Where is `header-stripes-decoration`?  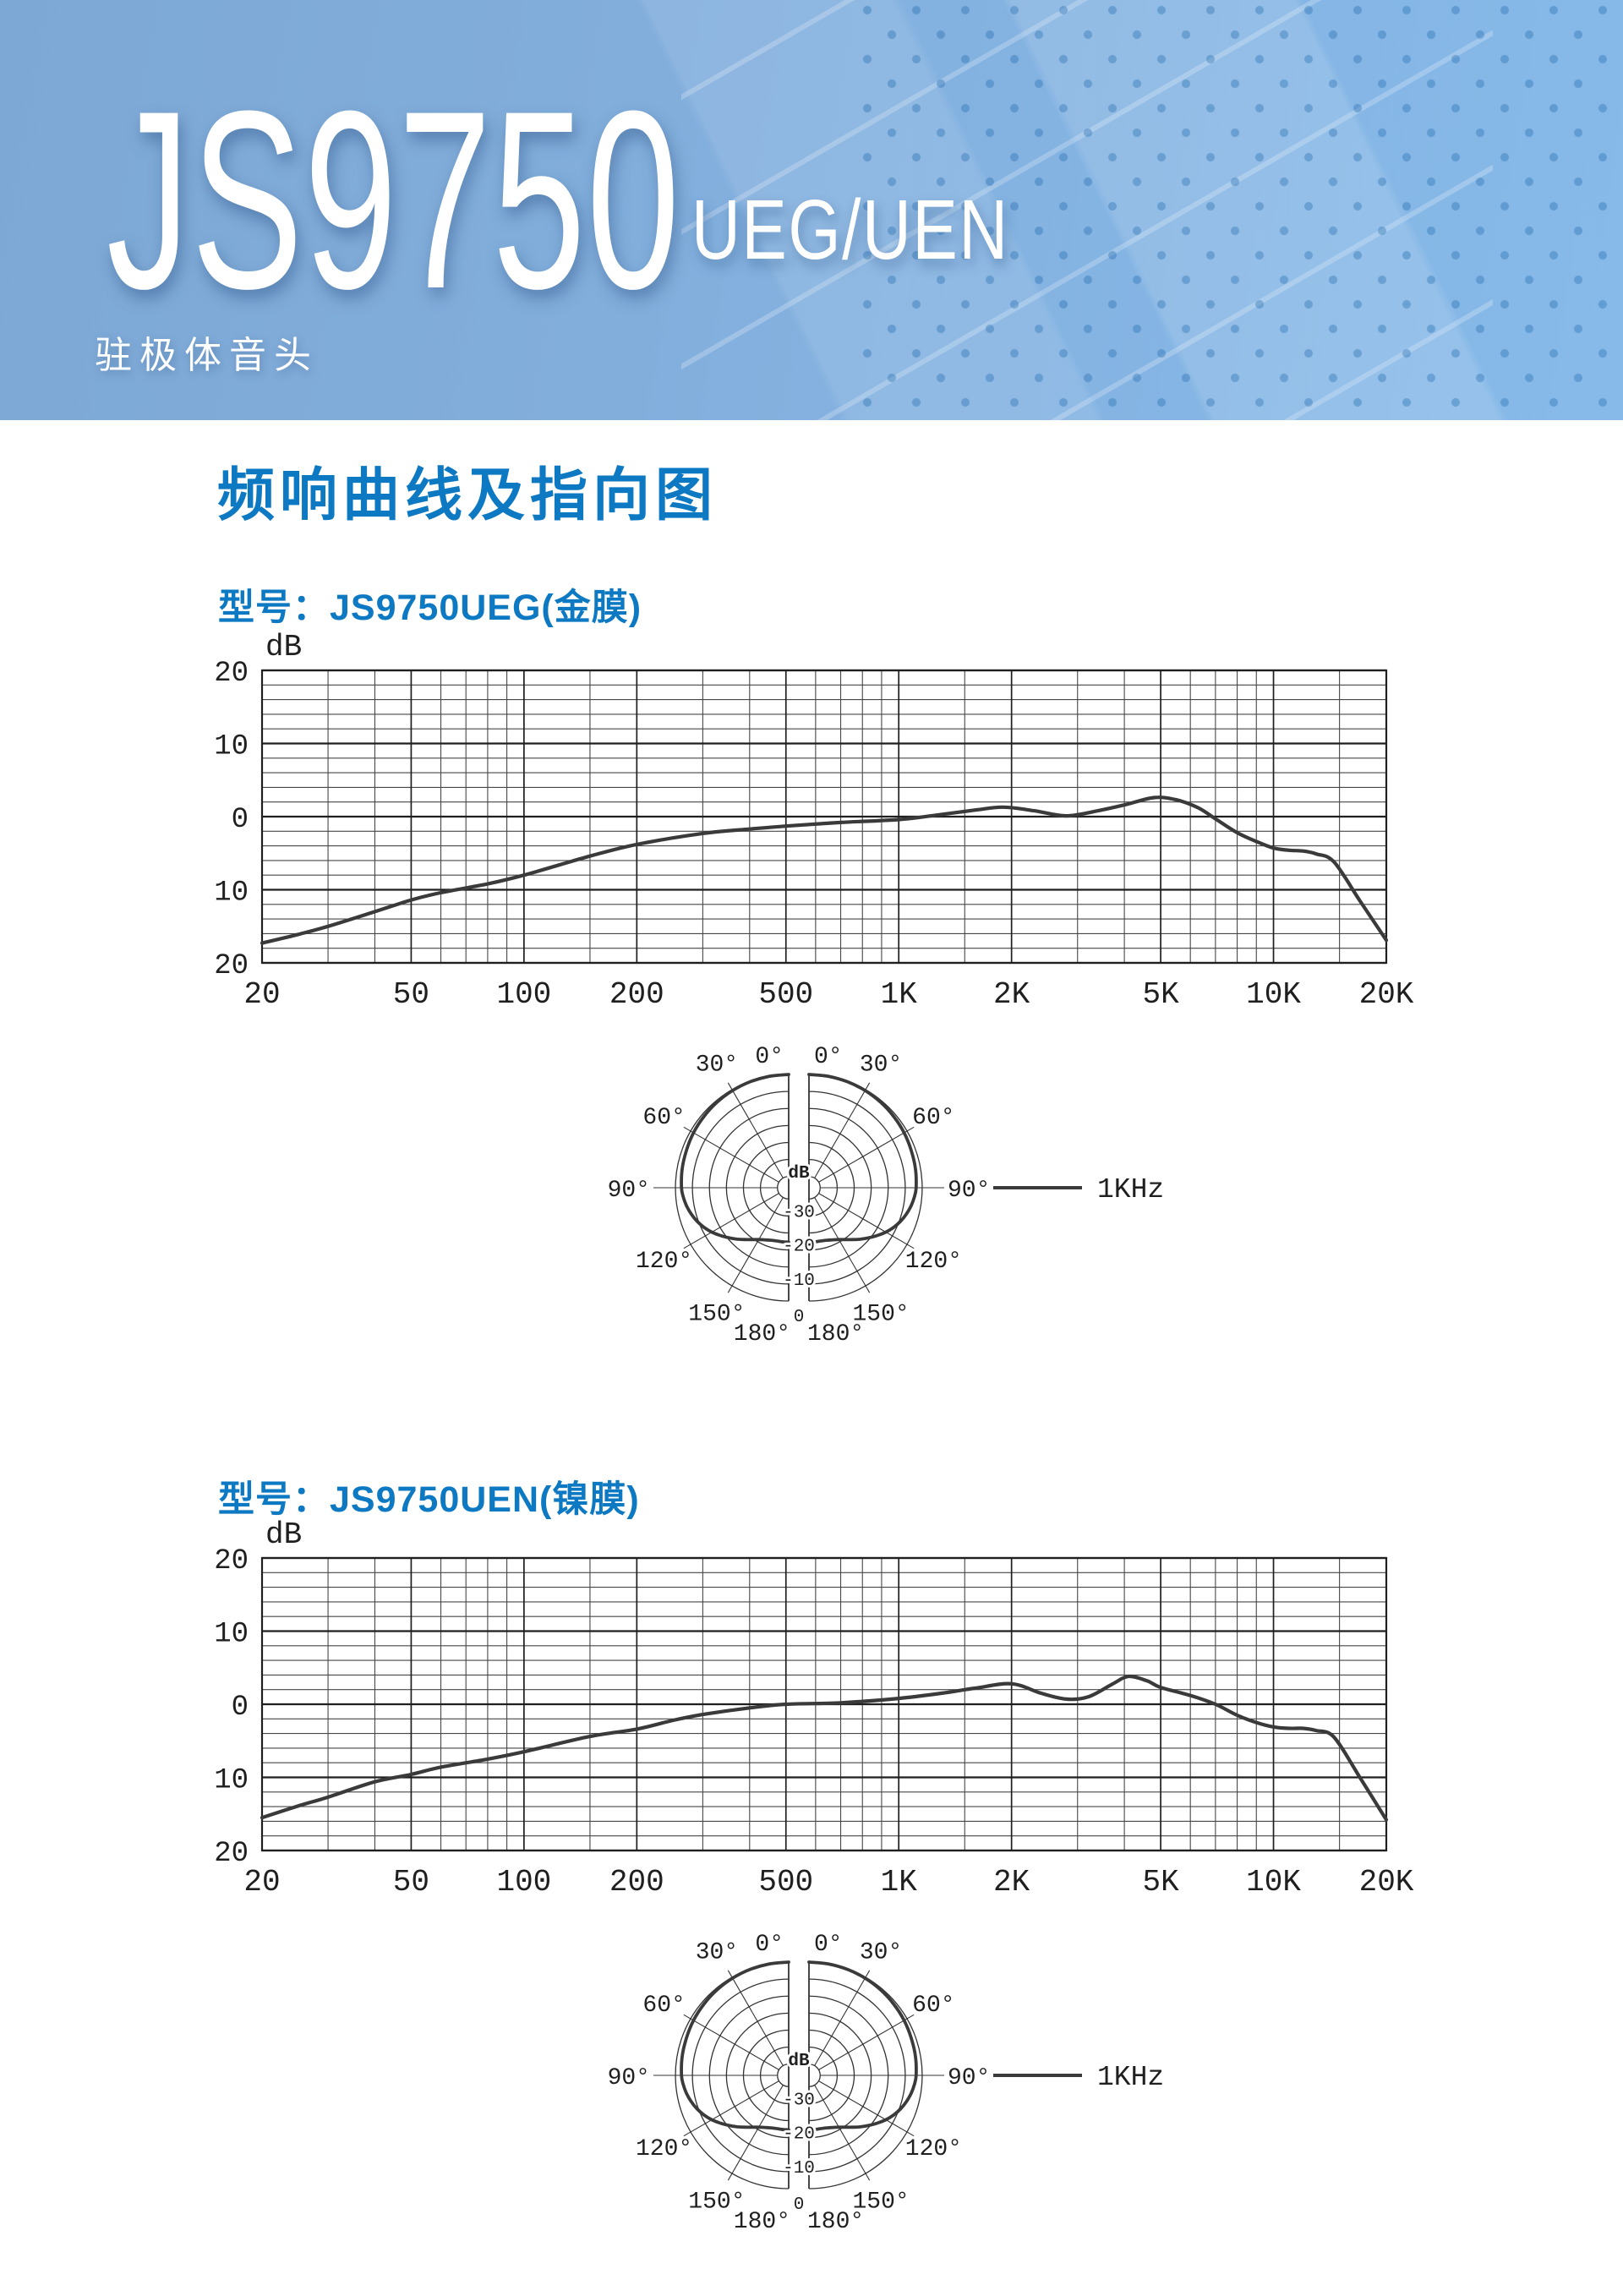 header-stripes-decoration is located at coordinates (1088, 210).